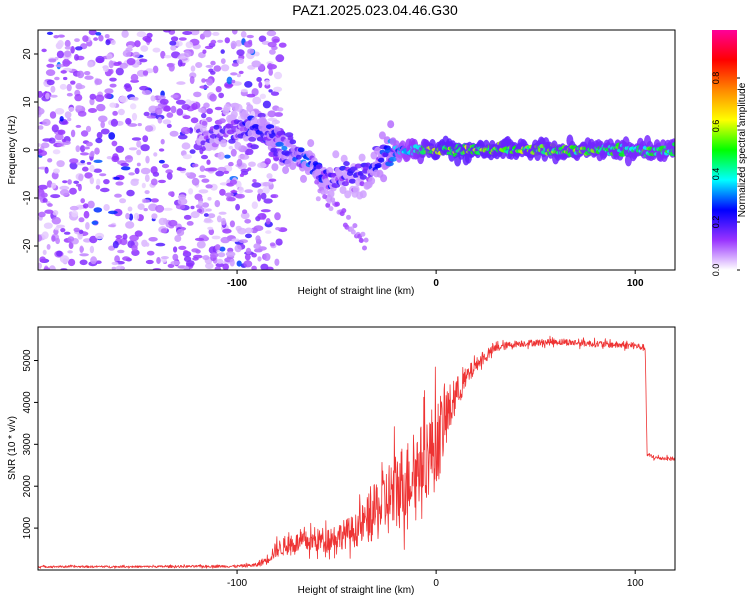 Image resolution: width=750 pixels, height=600 pixels. I want to click on spectrogram-y-tick-label: 10, so click(27, 102).